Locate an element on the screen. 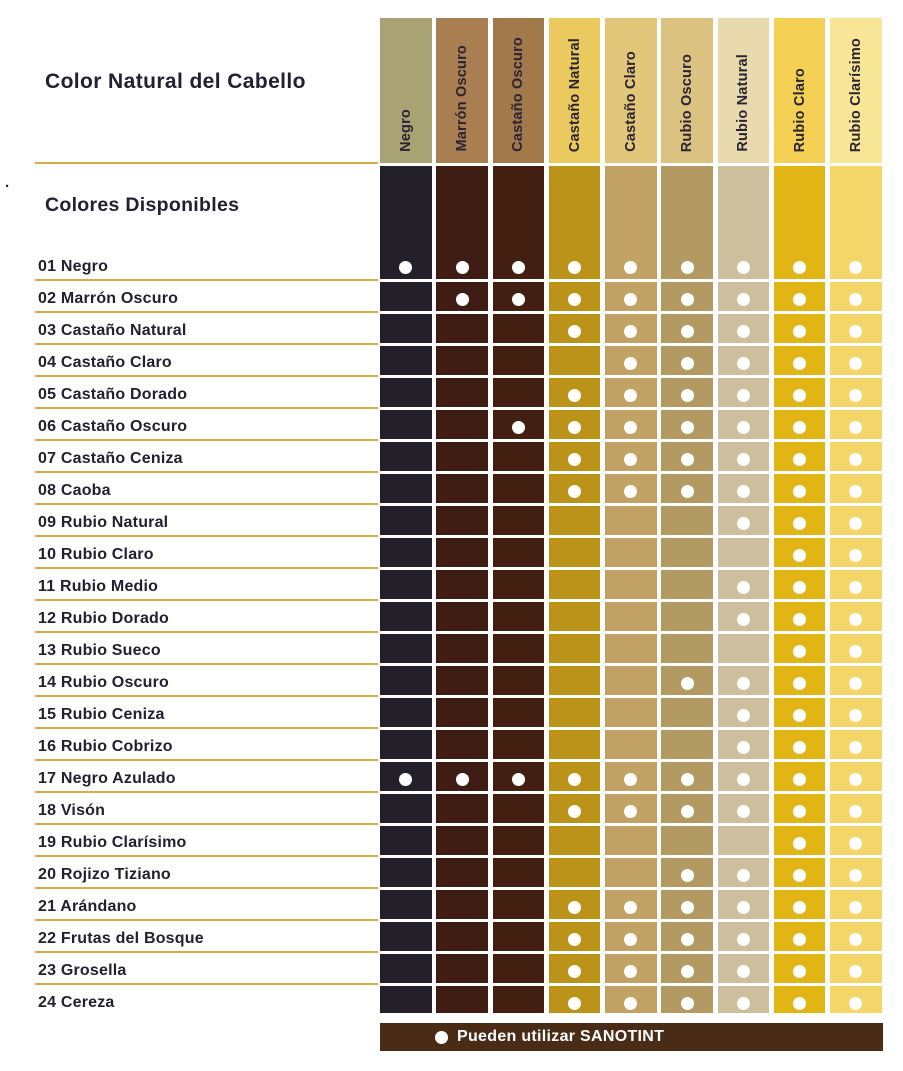 This screenshot has height=1071, width=903. column-header-cell: Rubio Clarísimo is located at coordinates (856, 90).